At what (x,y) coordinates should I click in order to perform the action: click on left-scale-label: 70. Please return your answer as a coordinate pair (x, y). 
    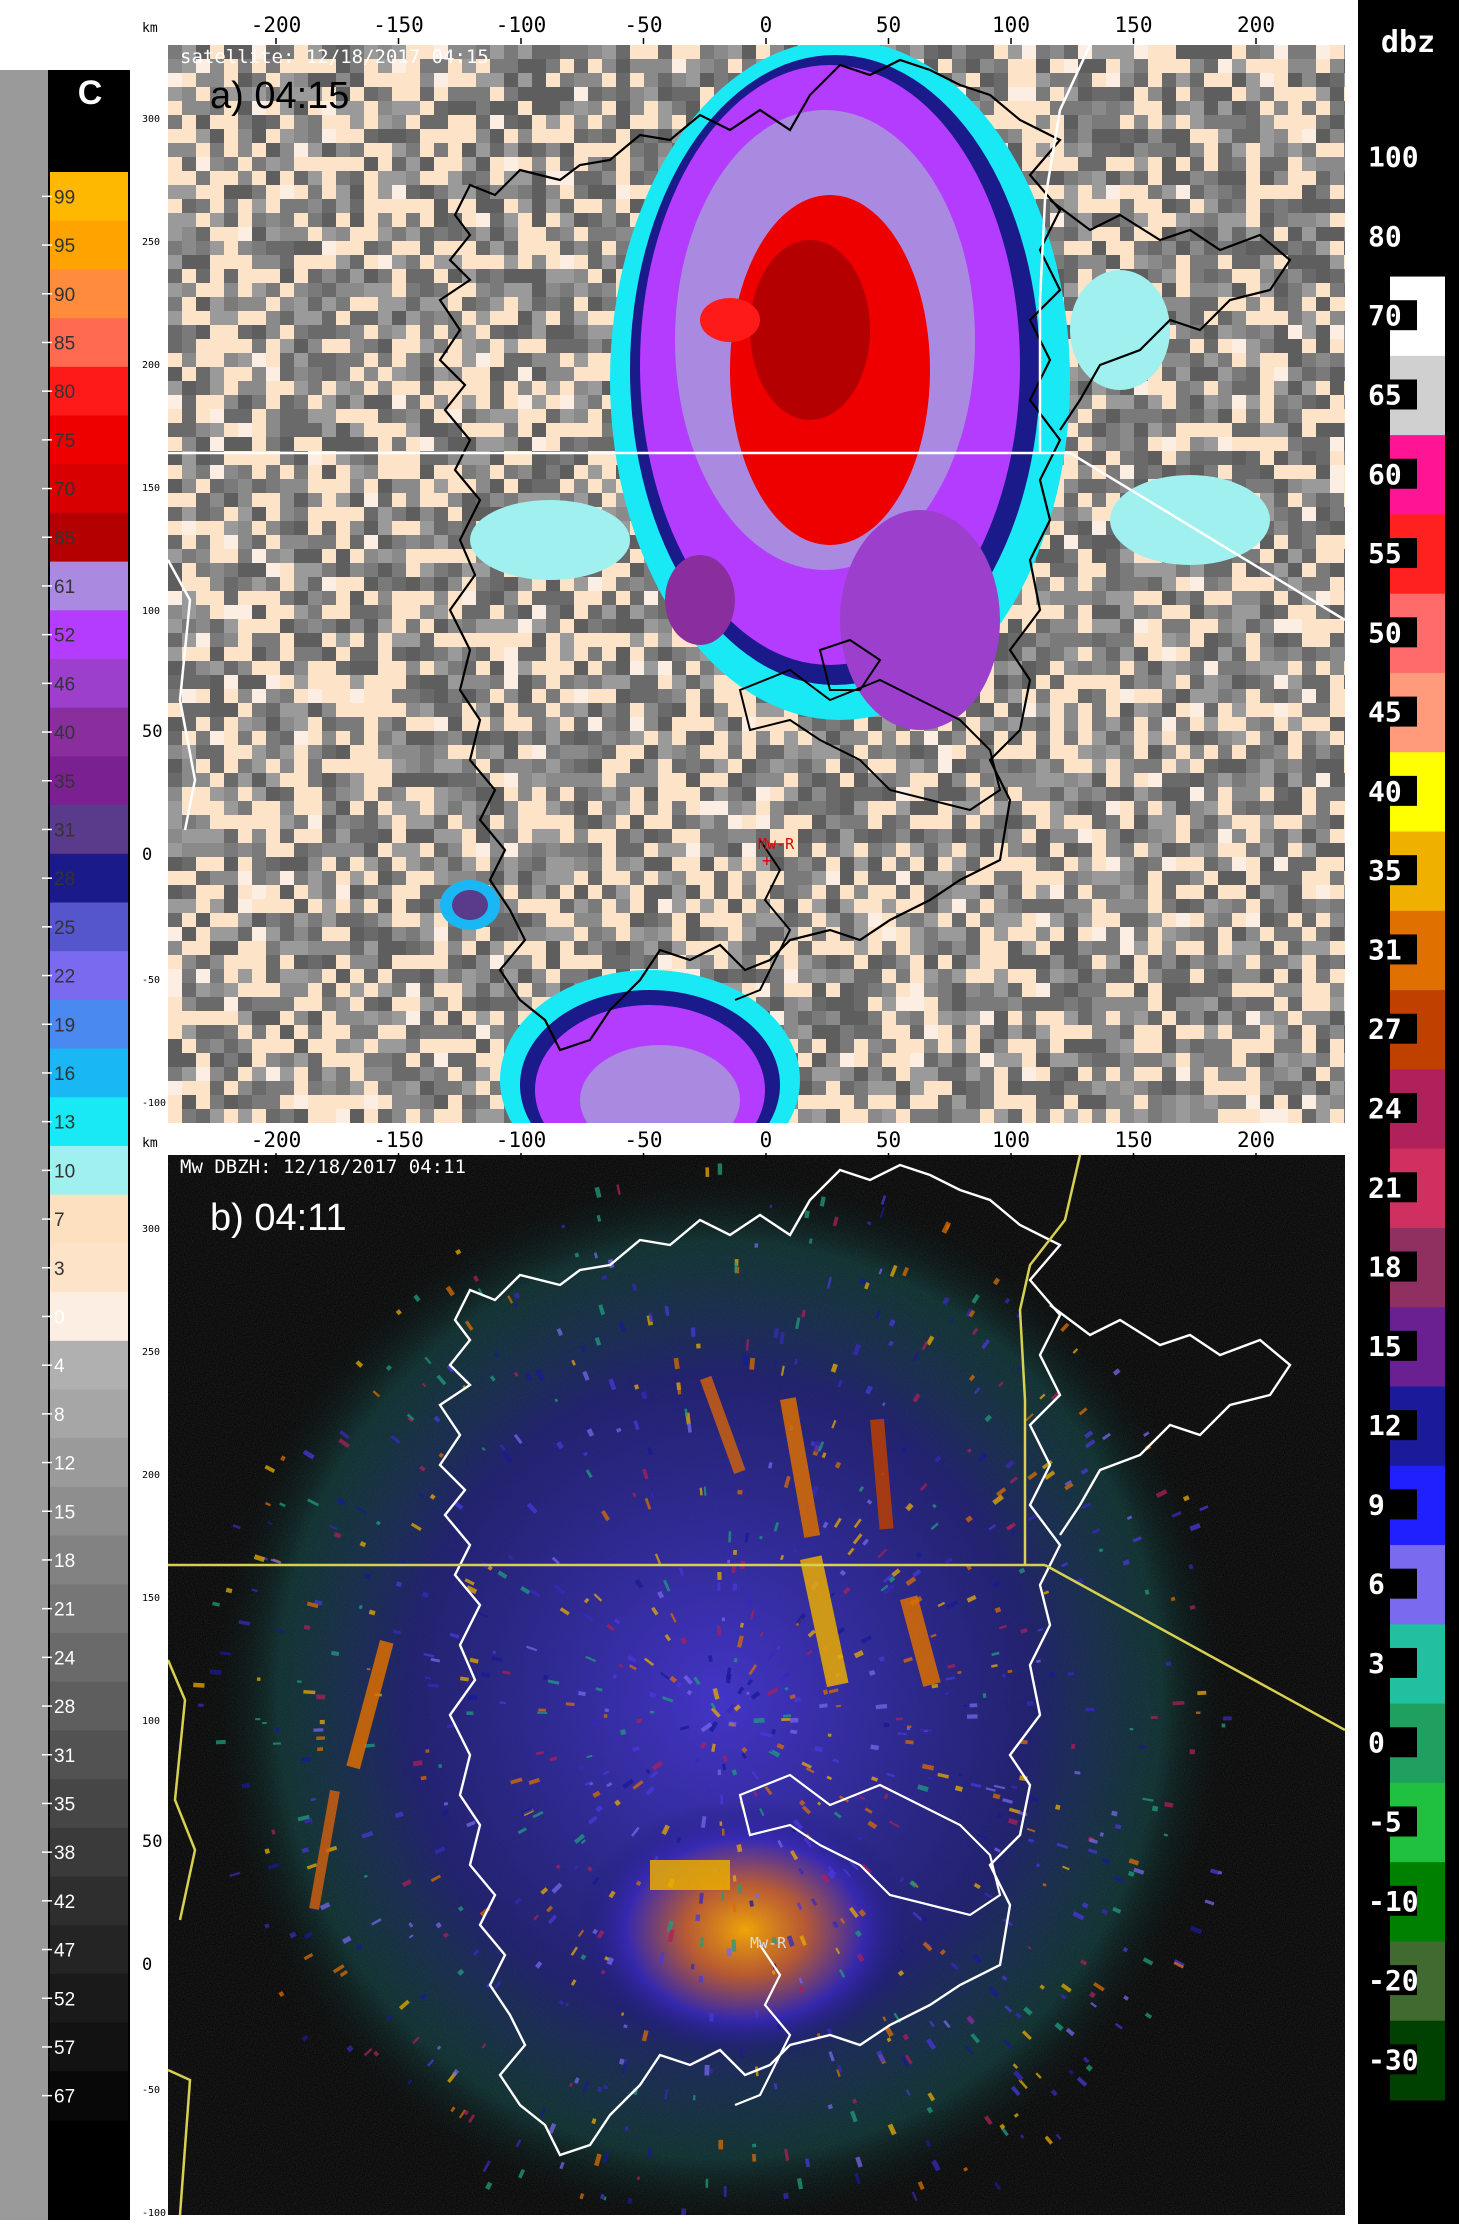
    Looking at the image, I should click on (64, 490).